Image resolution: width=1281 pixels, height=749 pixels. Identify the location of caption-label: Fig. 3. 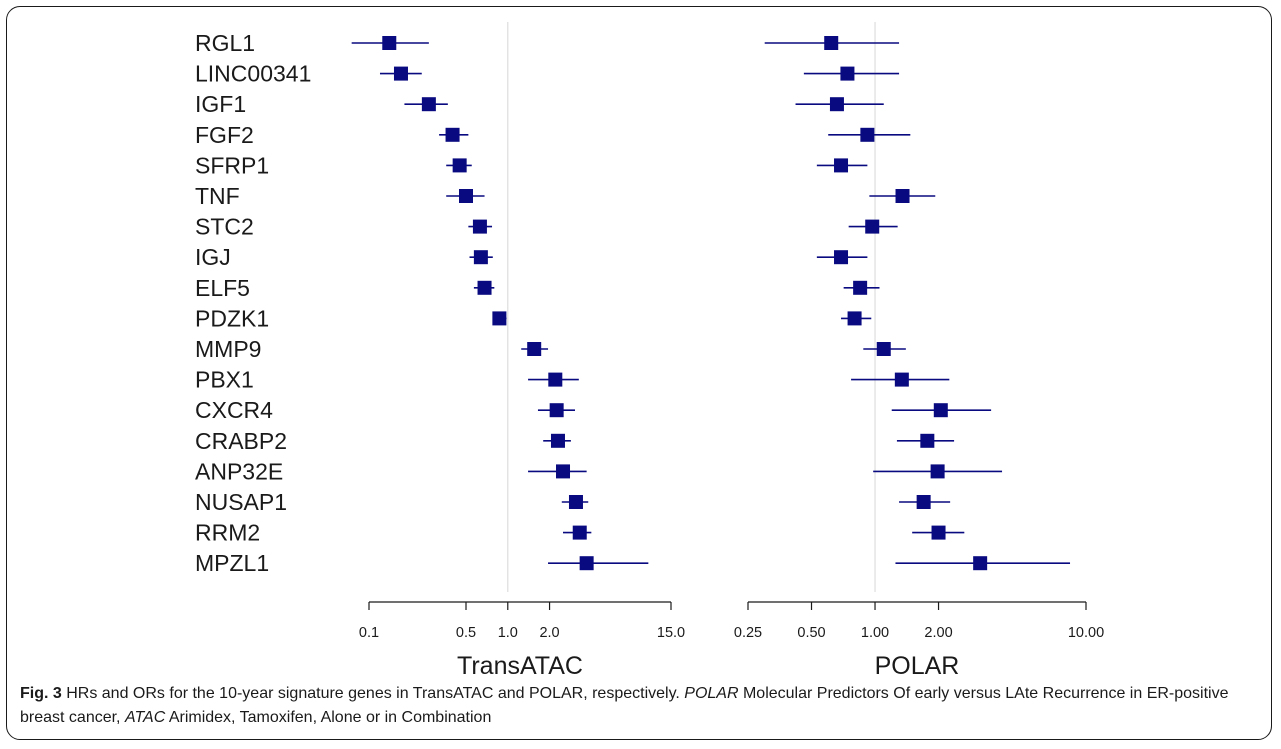
(41, 693).